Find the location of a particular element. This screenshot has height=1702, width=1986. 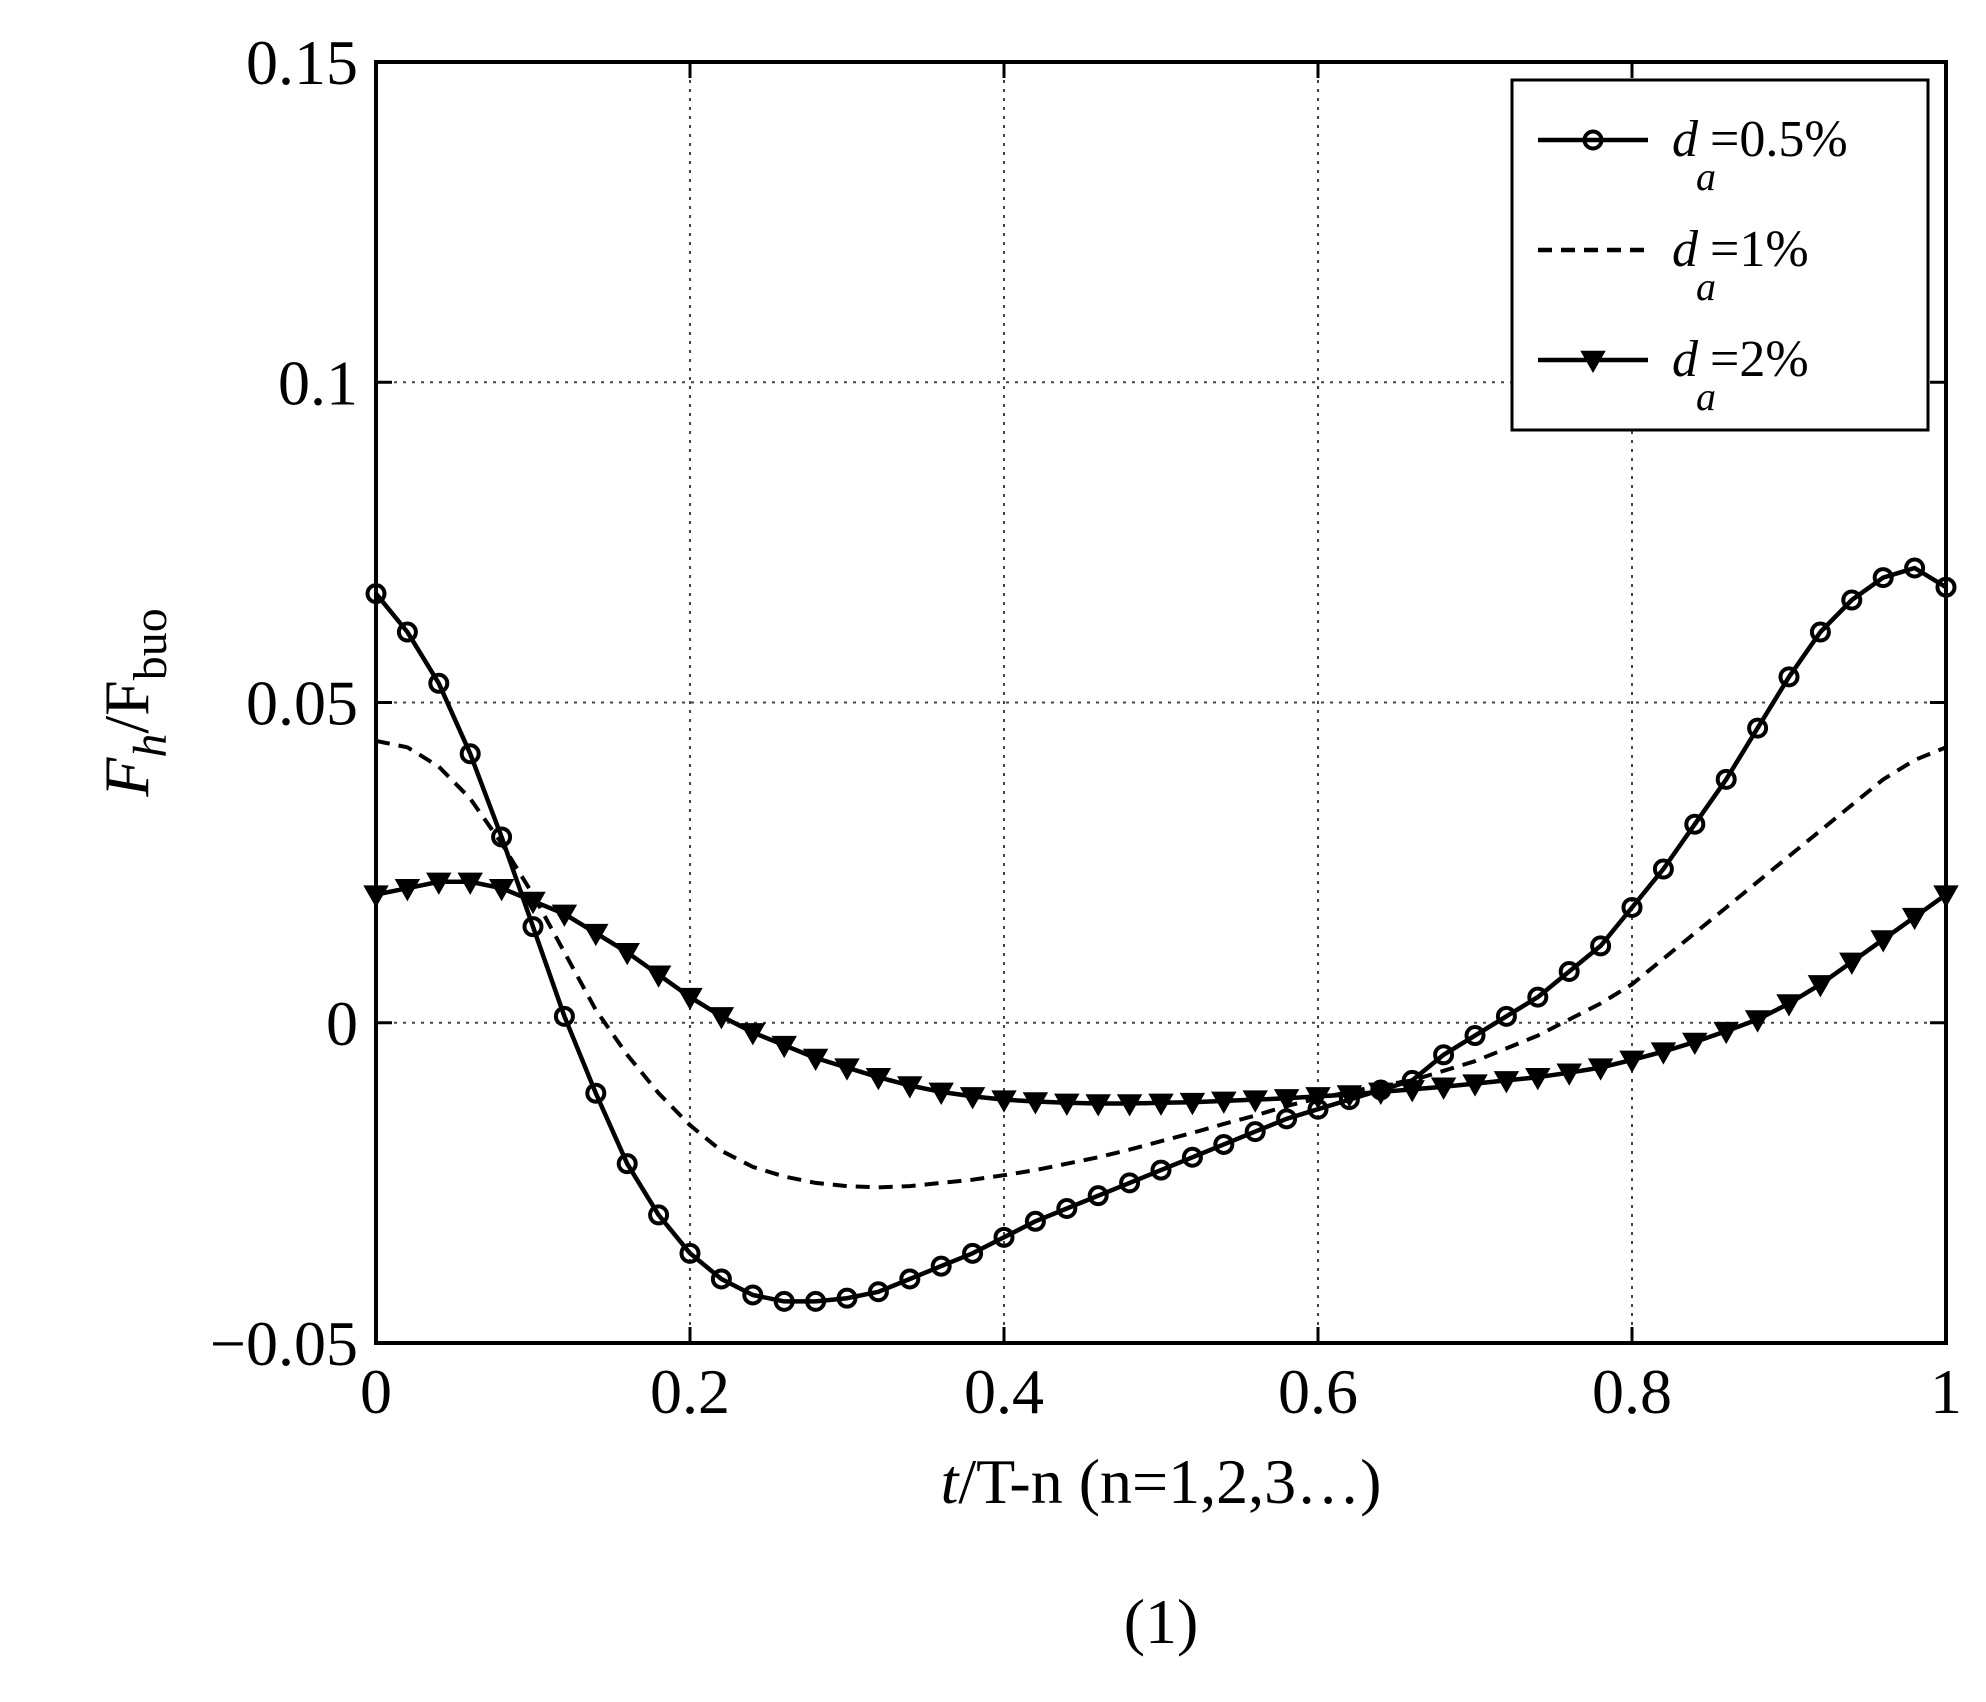

x-tick-label: 0.2 is located at coordinates (690, 1391).